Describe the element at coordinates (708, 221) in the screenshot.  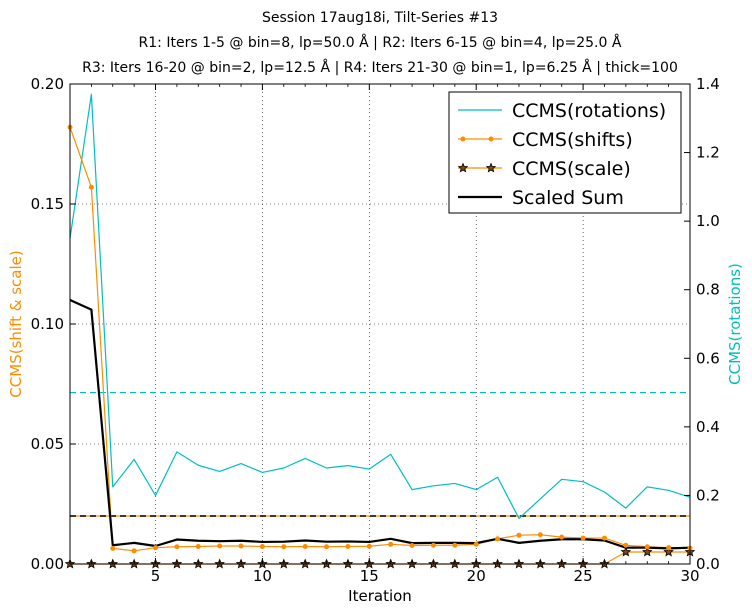
I see `y-tick-label-right-1.0: 1.0` at that location.